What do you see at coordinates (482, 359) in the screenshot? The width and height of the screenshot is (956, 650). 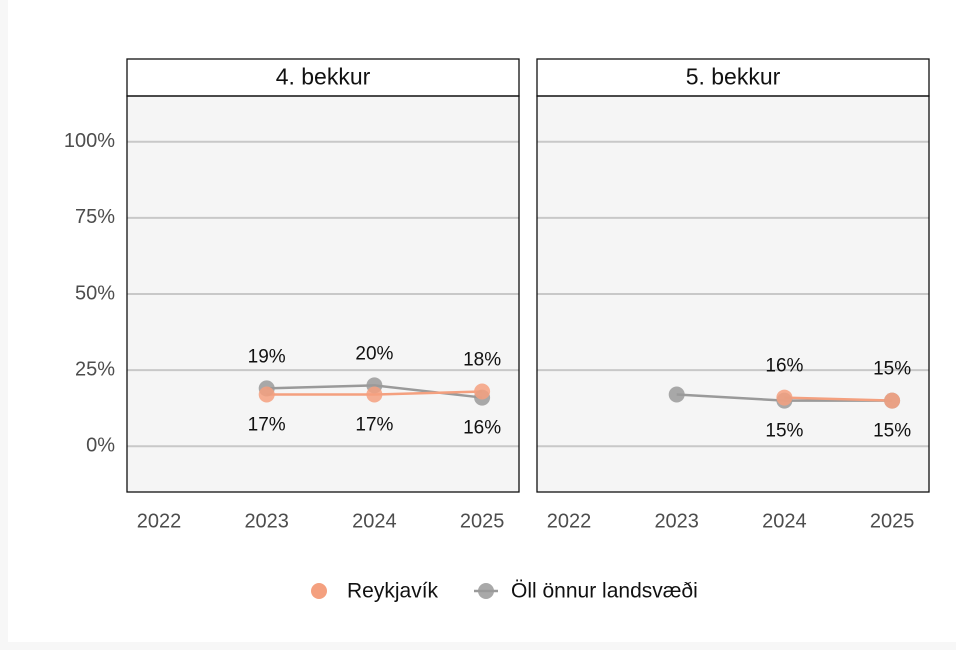 I see `data-label: 18%` at bounding box center [482, 359].